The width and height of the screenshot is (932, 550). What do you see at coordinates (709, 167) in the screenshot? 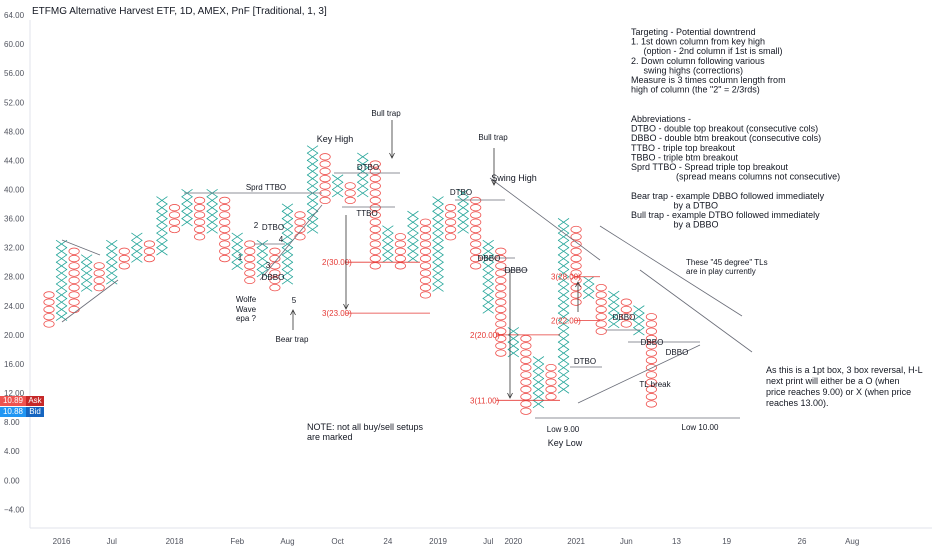
I see `abbreviation-note-line: Sprd TTBO - Spread triple top breakout` at bounding box center [709, 167].